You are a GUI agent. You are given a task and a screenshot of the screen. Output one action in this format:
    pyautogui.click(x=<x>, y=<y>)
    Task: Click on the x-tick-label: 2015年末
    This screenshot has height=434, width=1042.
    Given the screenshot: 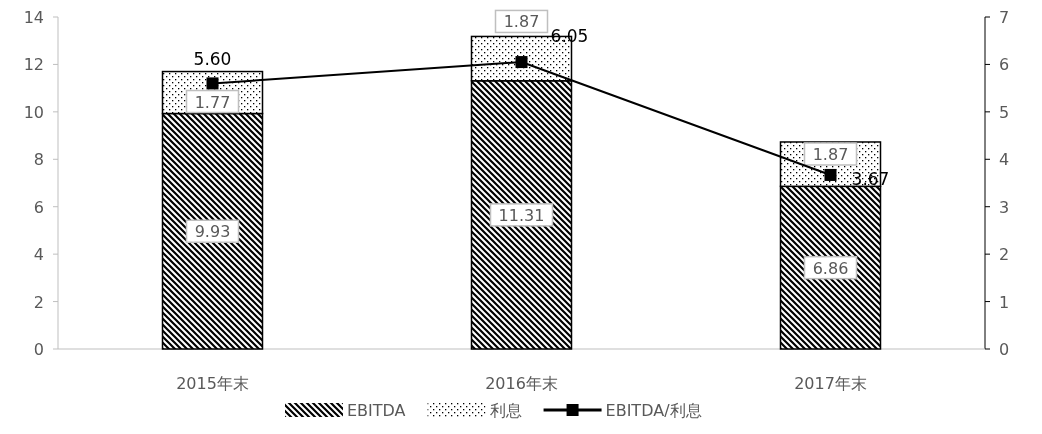 What is the action you would take?
    pyautogui.click(x=212, y=383)
    